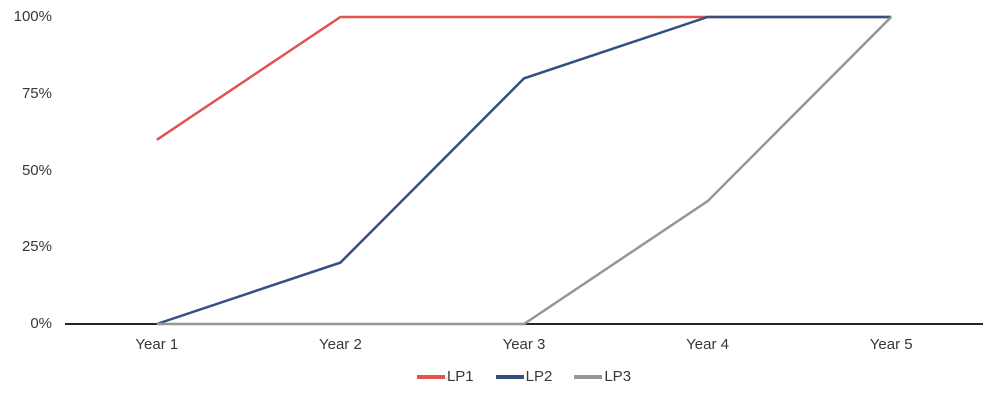 Image resolution: width=1000 pixels, height=400 pixels. I want to click on legend: LP1 LP2 LP3, so click(524, 376).